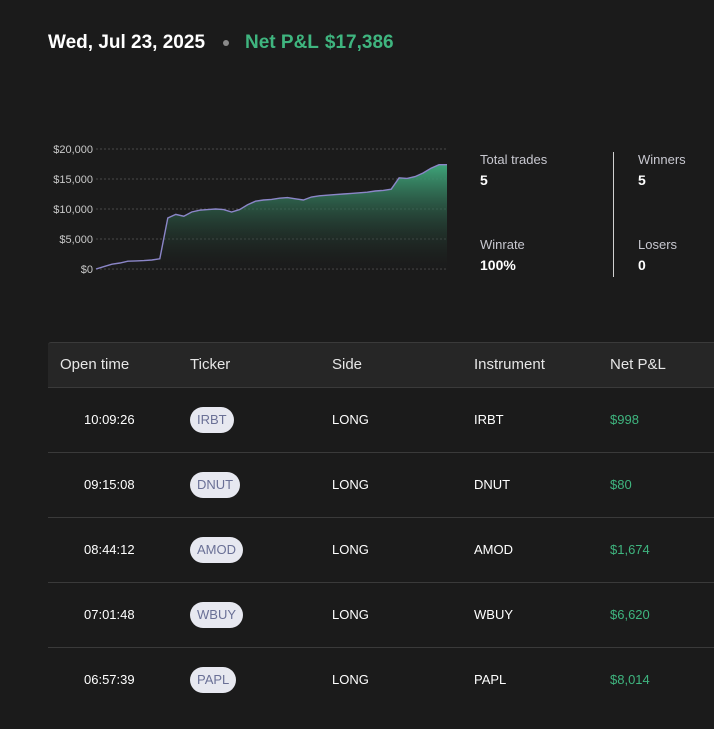  I want to click on ticker-badge: PAPL, so click(213, 680).